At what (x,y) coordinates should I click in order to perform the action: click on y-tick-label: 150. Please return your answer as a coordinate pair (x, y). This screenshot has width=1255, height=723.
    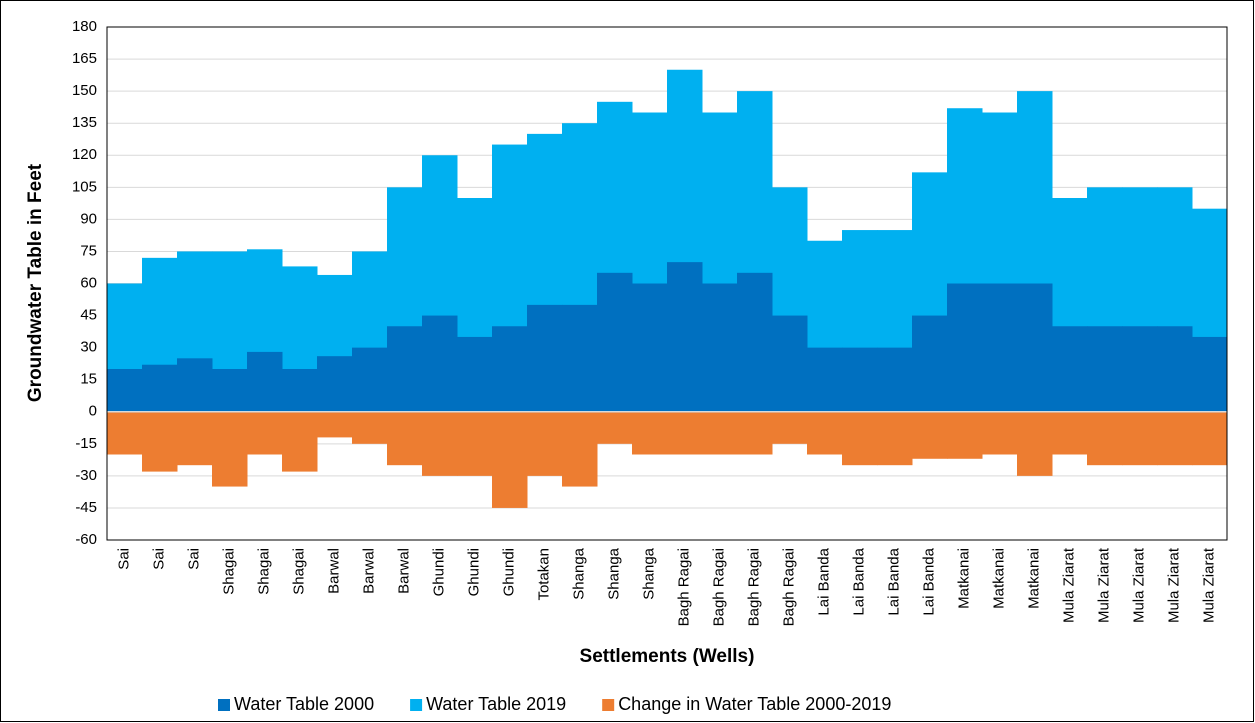
    Looking at the image, I should click on (84, 90).